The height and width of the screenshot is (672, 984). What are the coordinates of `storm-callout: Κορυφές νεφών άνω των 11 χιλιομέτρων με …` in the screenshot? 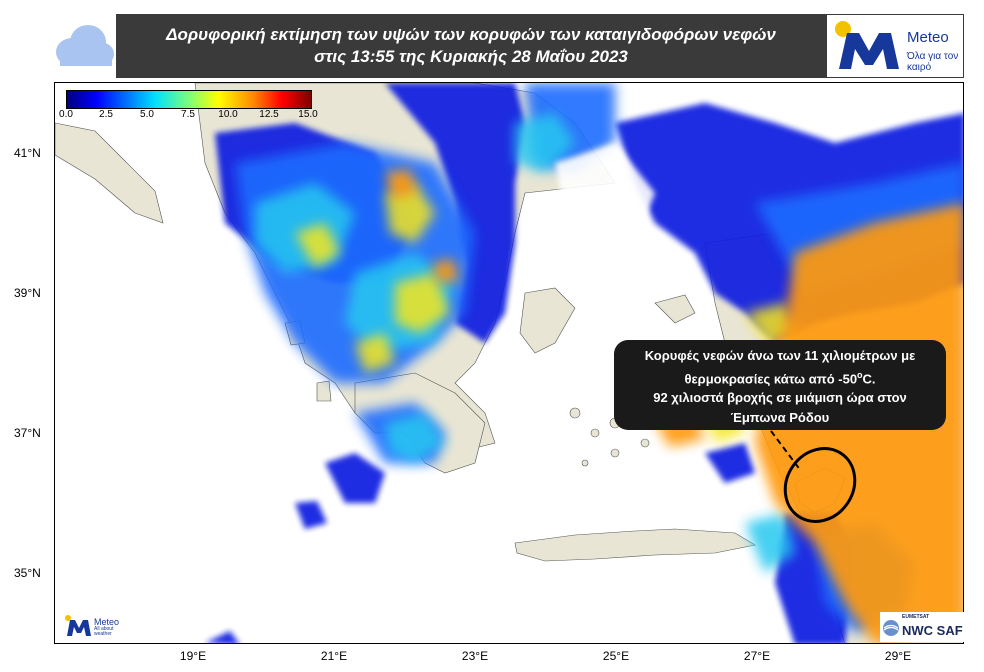 It's located at (780, 385).